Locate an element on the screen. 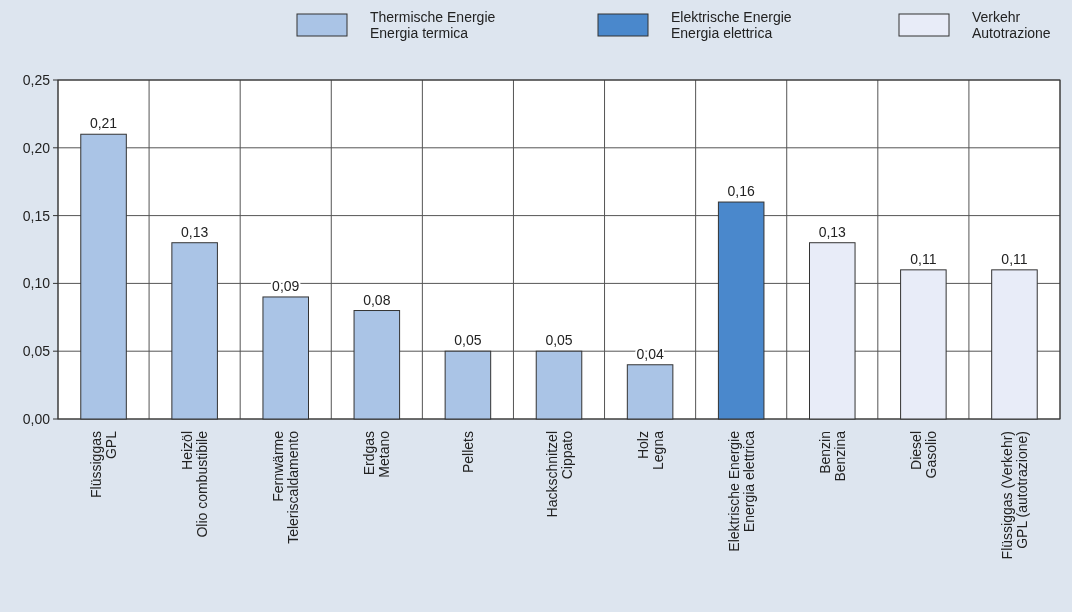 This screenshot has width=1072, height=612. data-label: 0,21 is located at coordinates (103, 123).